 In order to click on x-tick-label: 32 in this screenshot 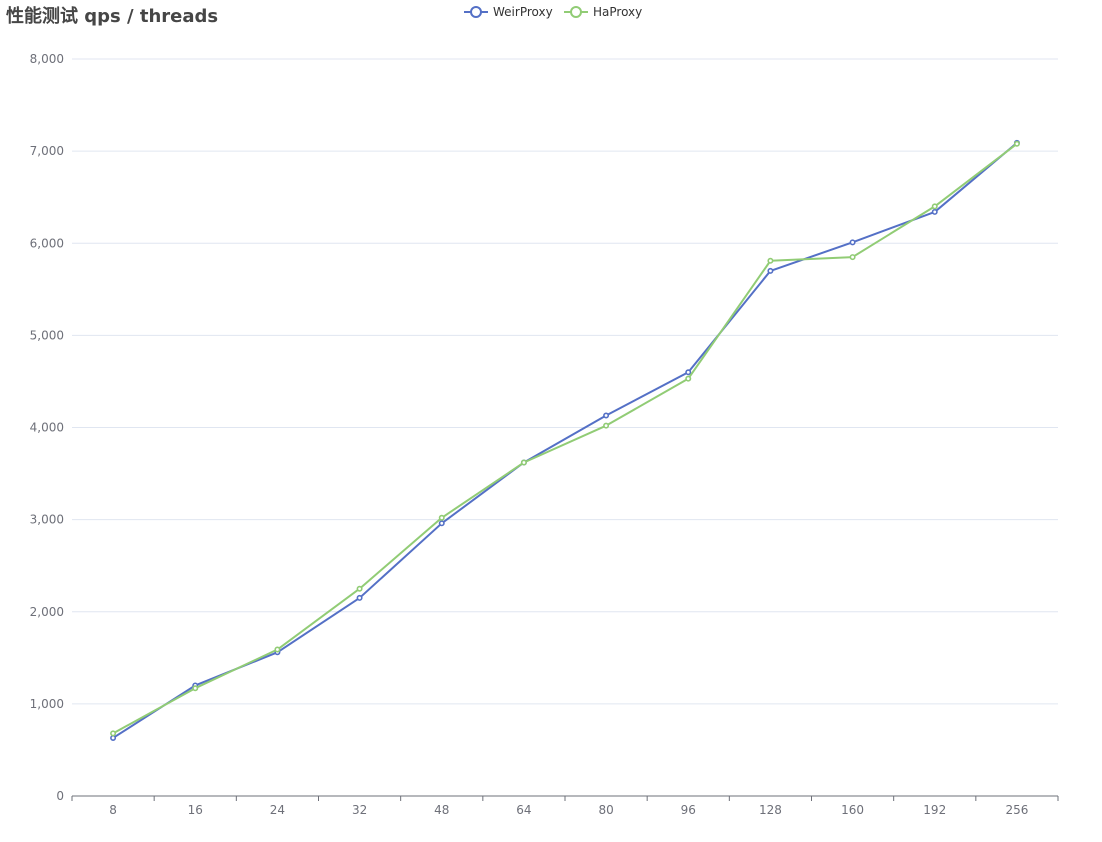, I will do `click(359, 810)`.